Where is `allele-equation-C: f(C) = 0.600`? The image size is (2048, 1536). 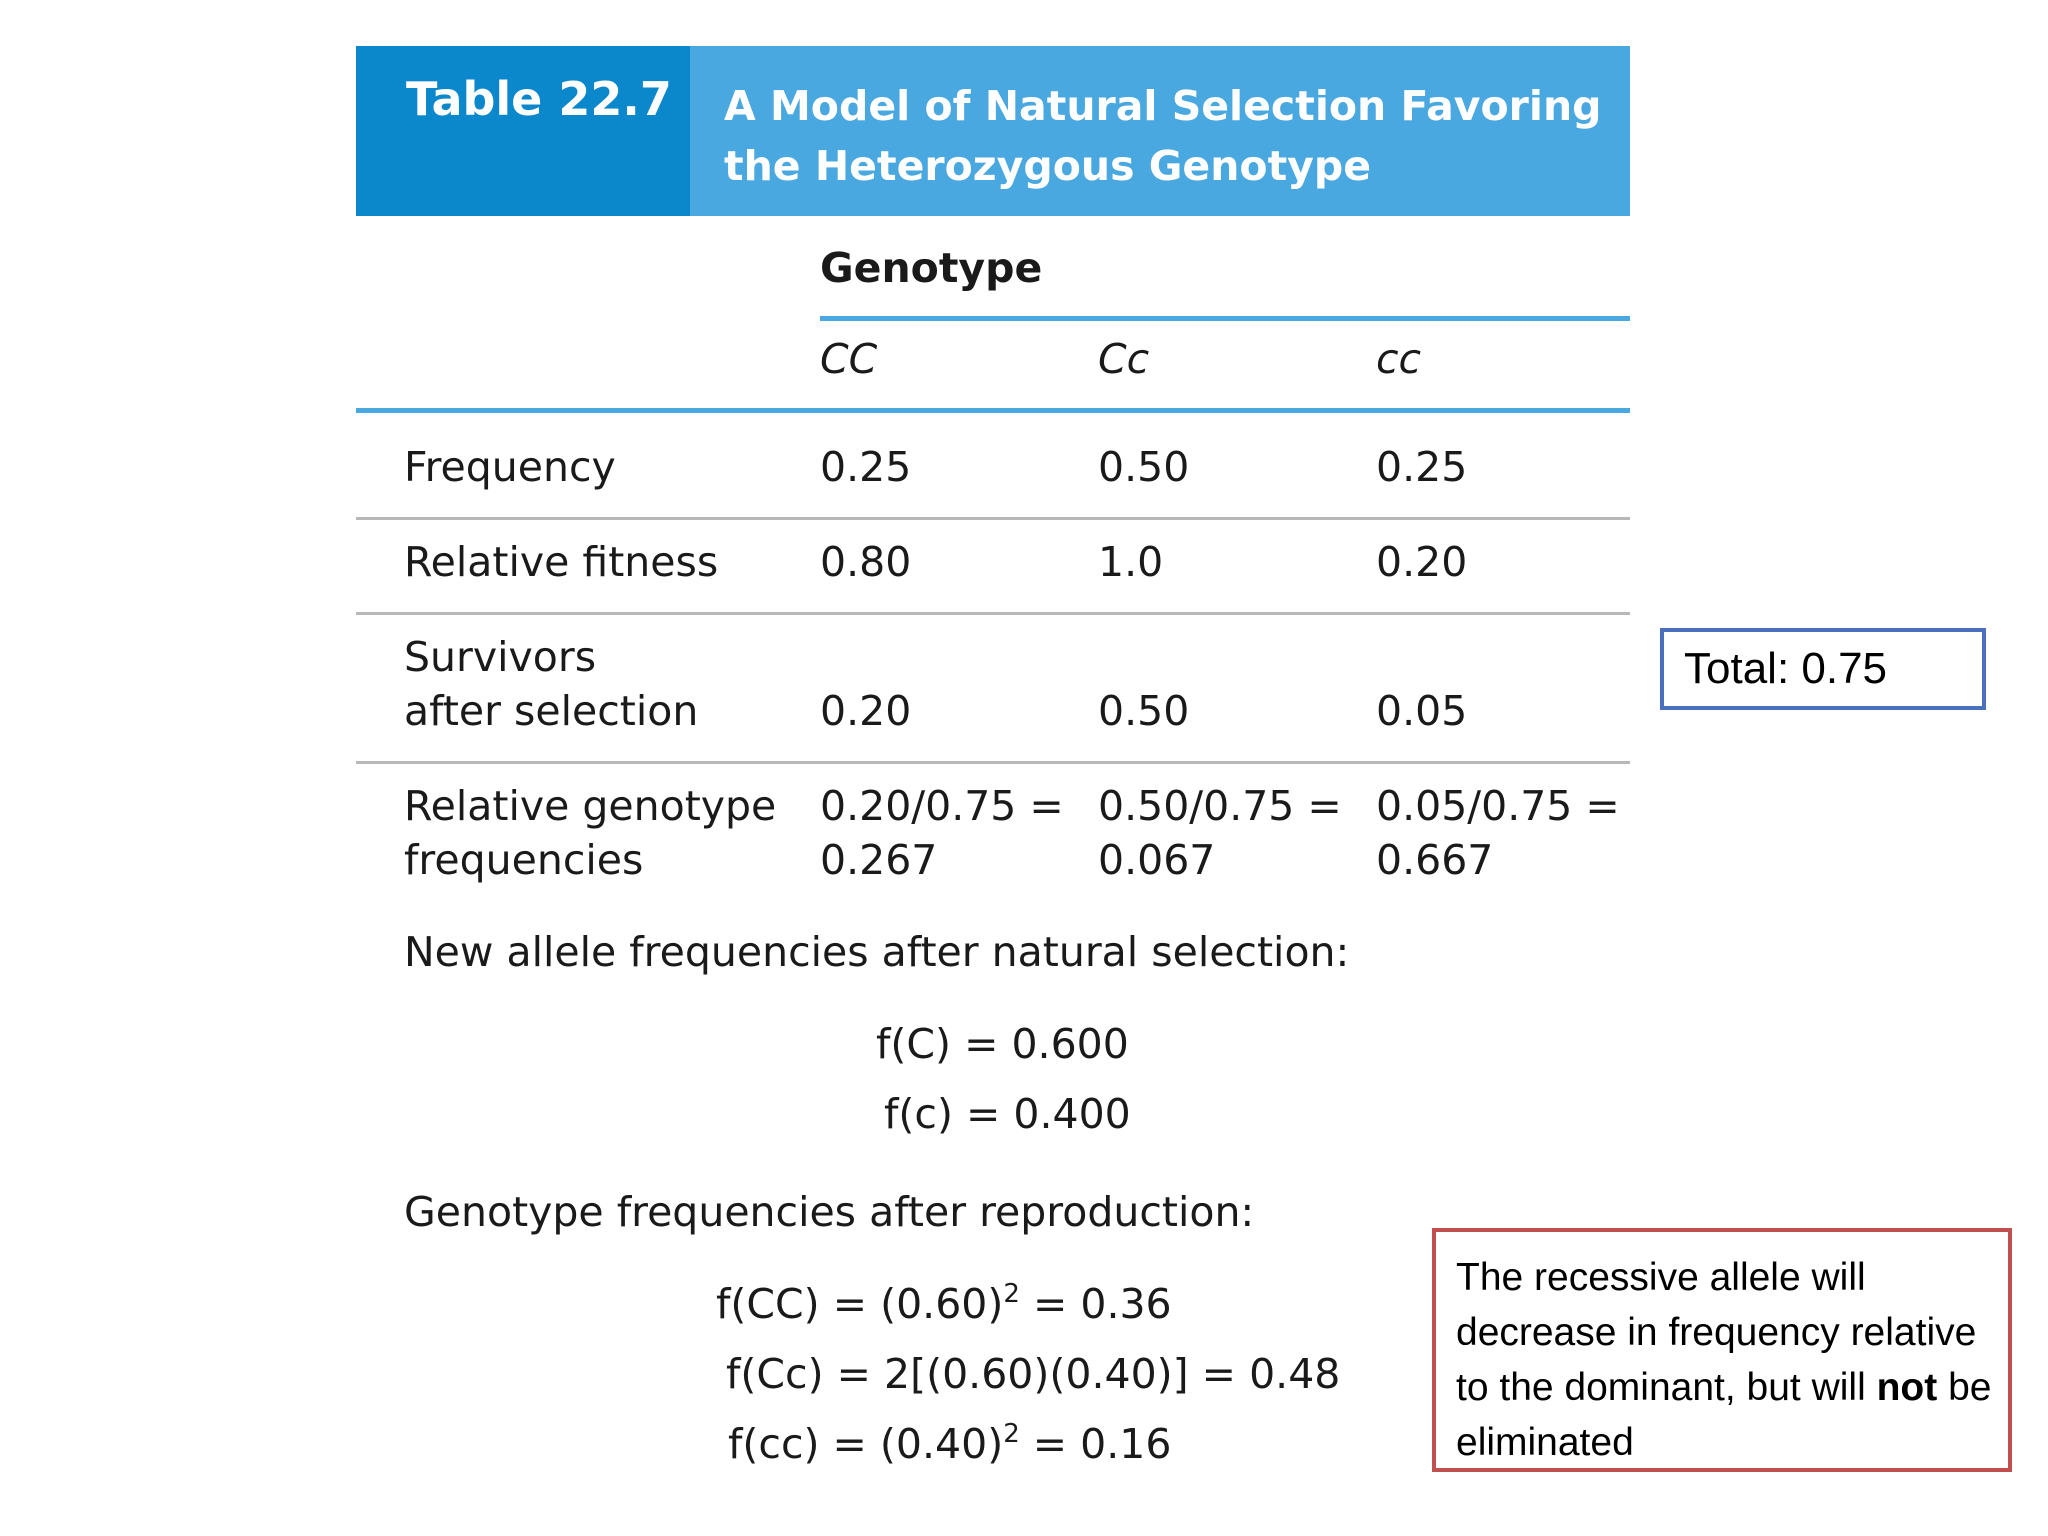 allele-equation-C: f(C) = 0.600 is located at coordinates (1002, 1044).